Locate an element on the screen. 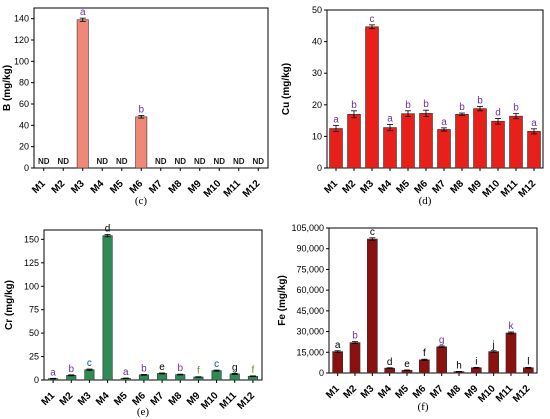  b-bar-m6 is located at coordinates (141, 142).